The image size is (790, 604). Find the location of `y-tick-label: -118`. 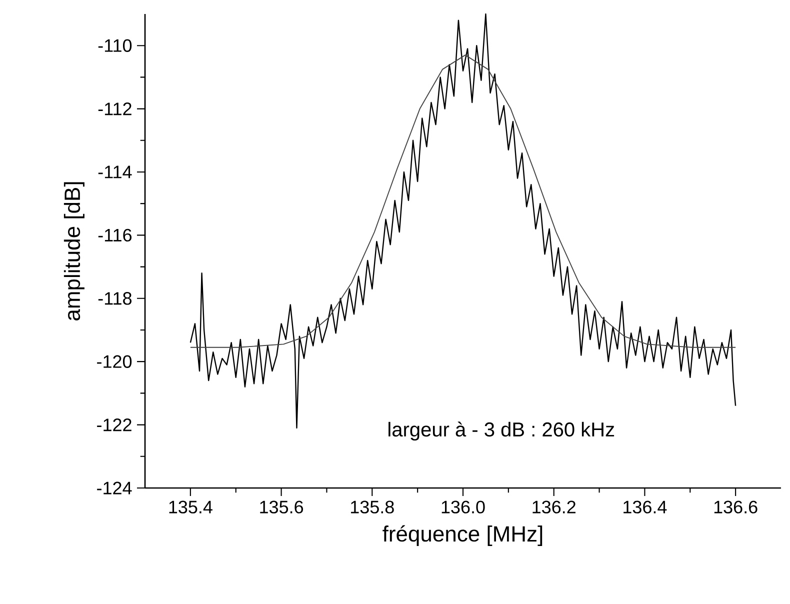

y-tick-label: -118 is located at coordinates (115, 298).